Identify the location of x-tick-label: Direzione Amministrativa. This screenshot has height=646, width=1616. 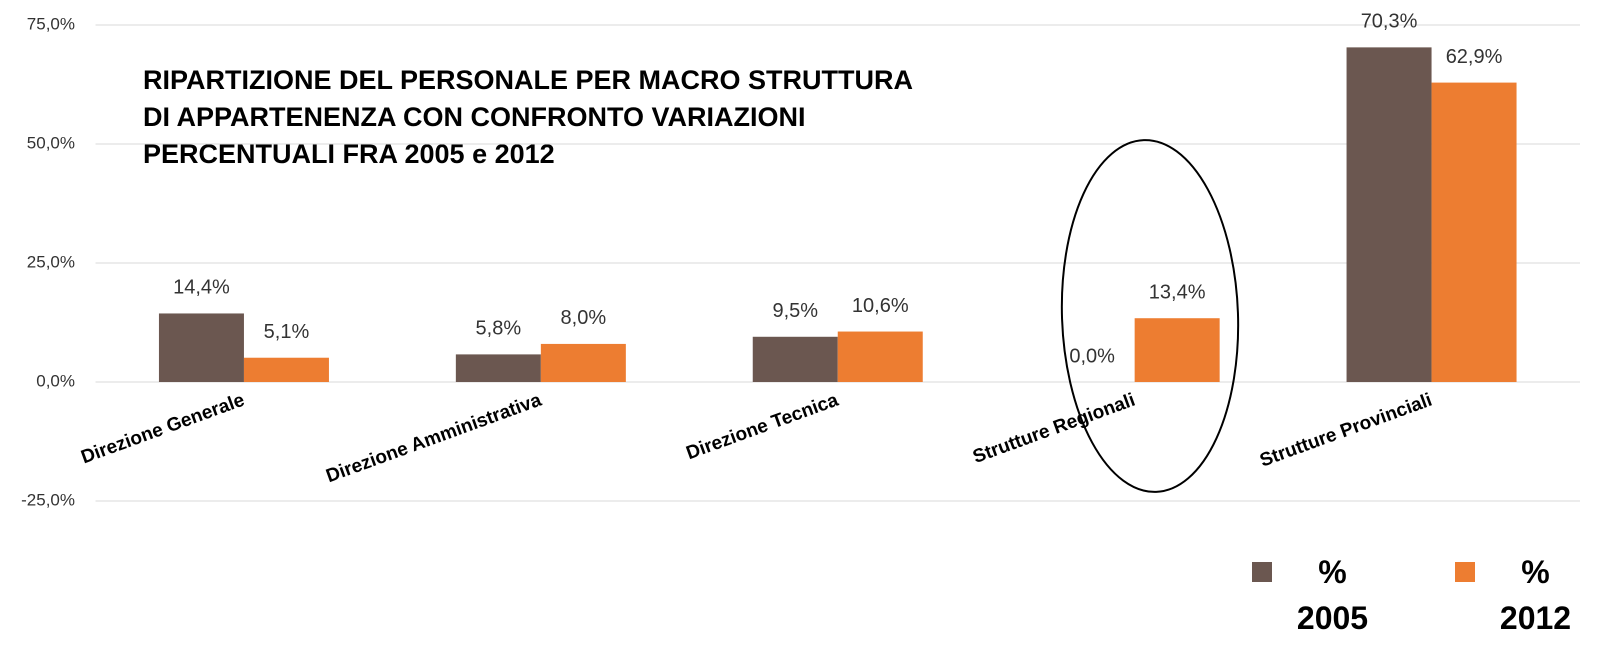
(433, 439).